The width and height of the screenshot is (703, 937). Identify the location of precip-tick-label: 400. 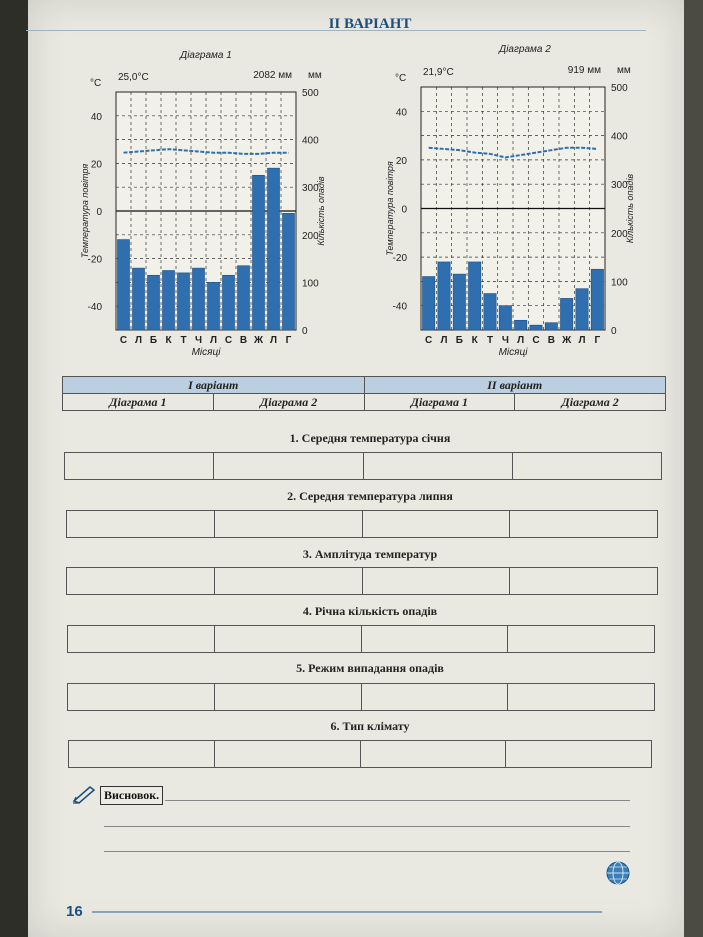
(619, 137).